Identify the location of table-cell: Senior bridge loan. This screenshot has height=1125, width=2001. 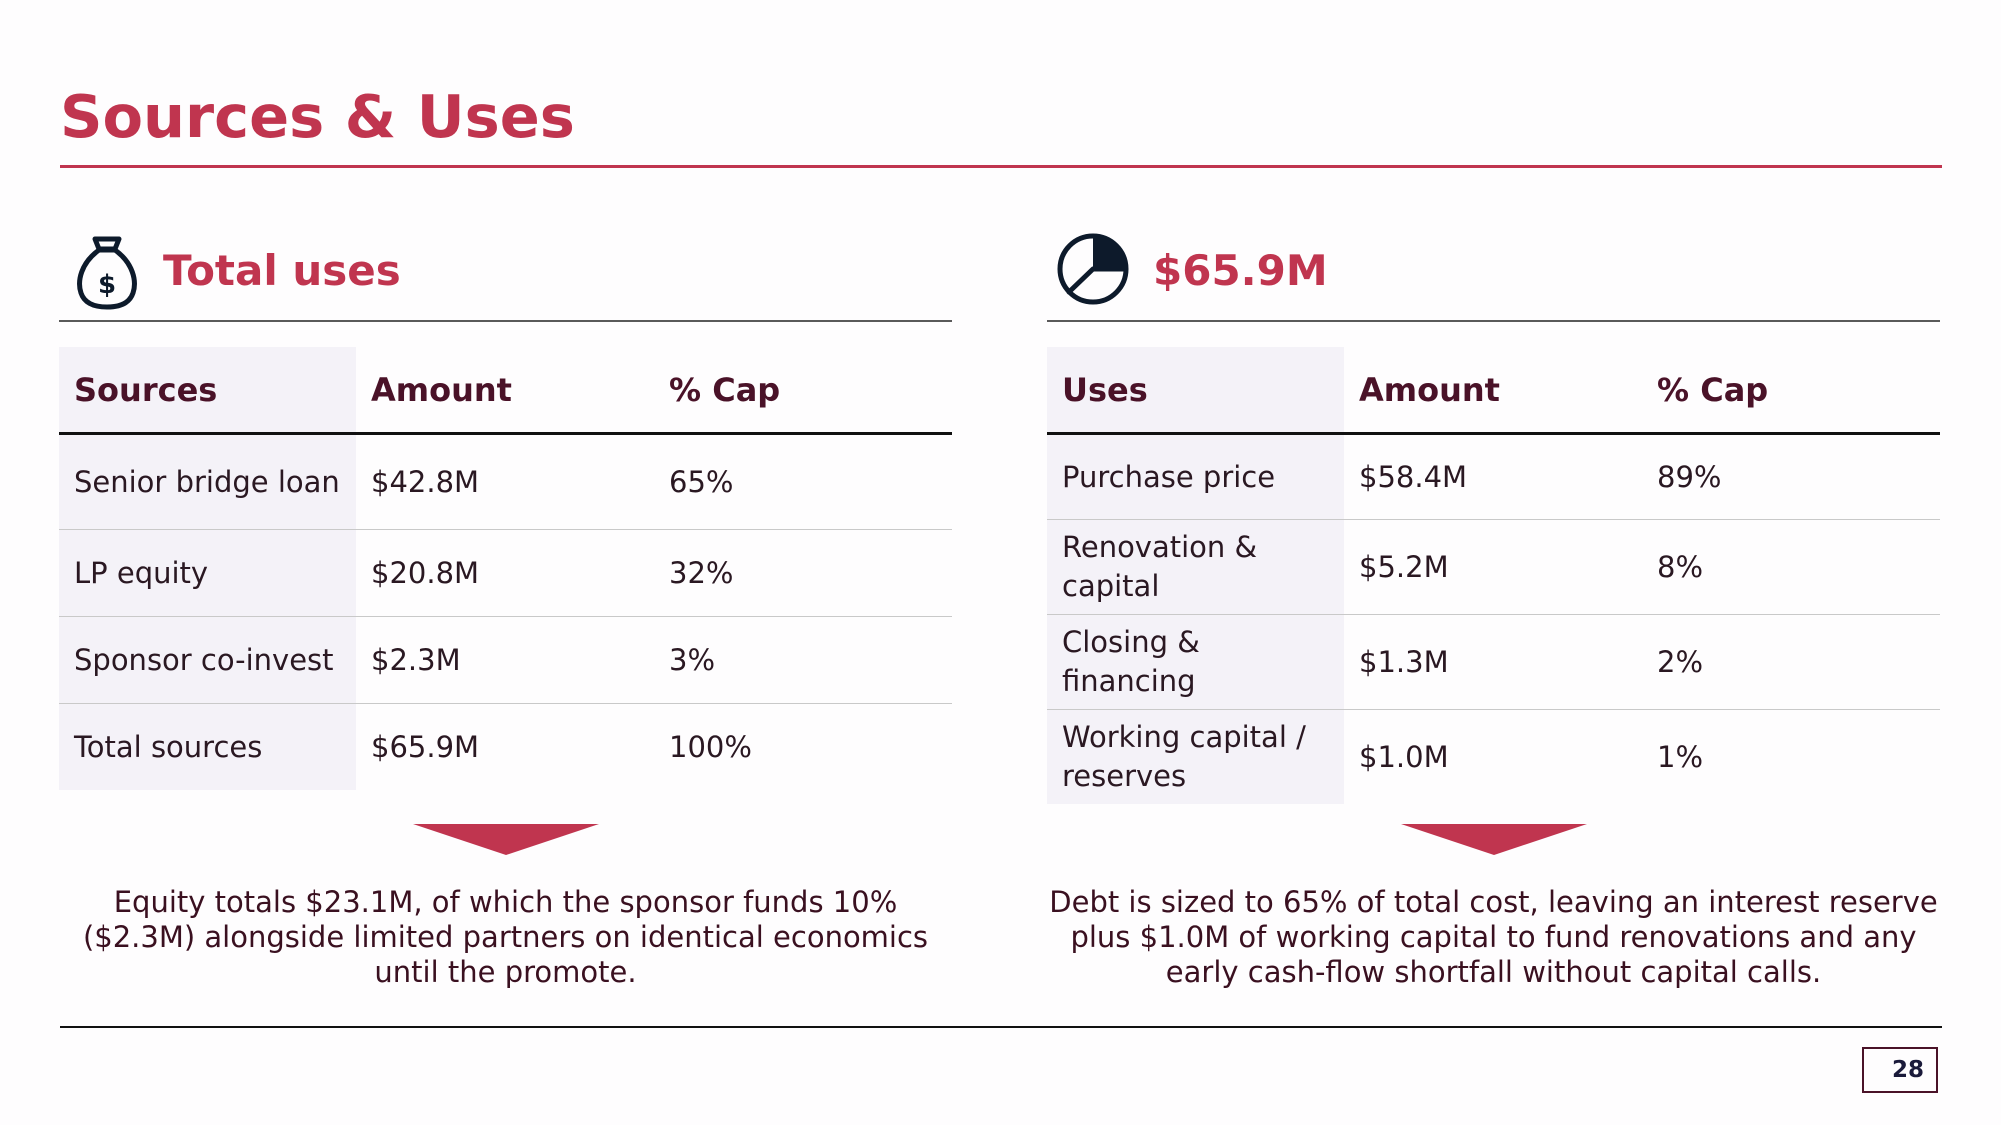
(207, 481).